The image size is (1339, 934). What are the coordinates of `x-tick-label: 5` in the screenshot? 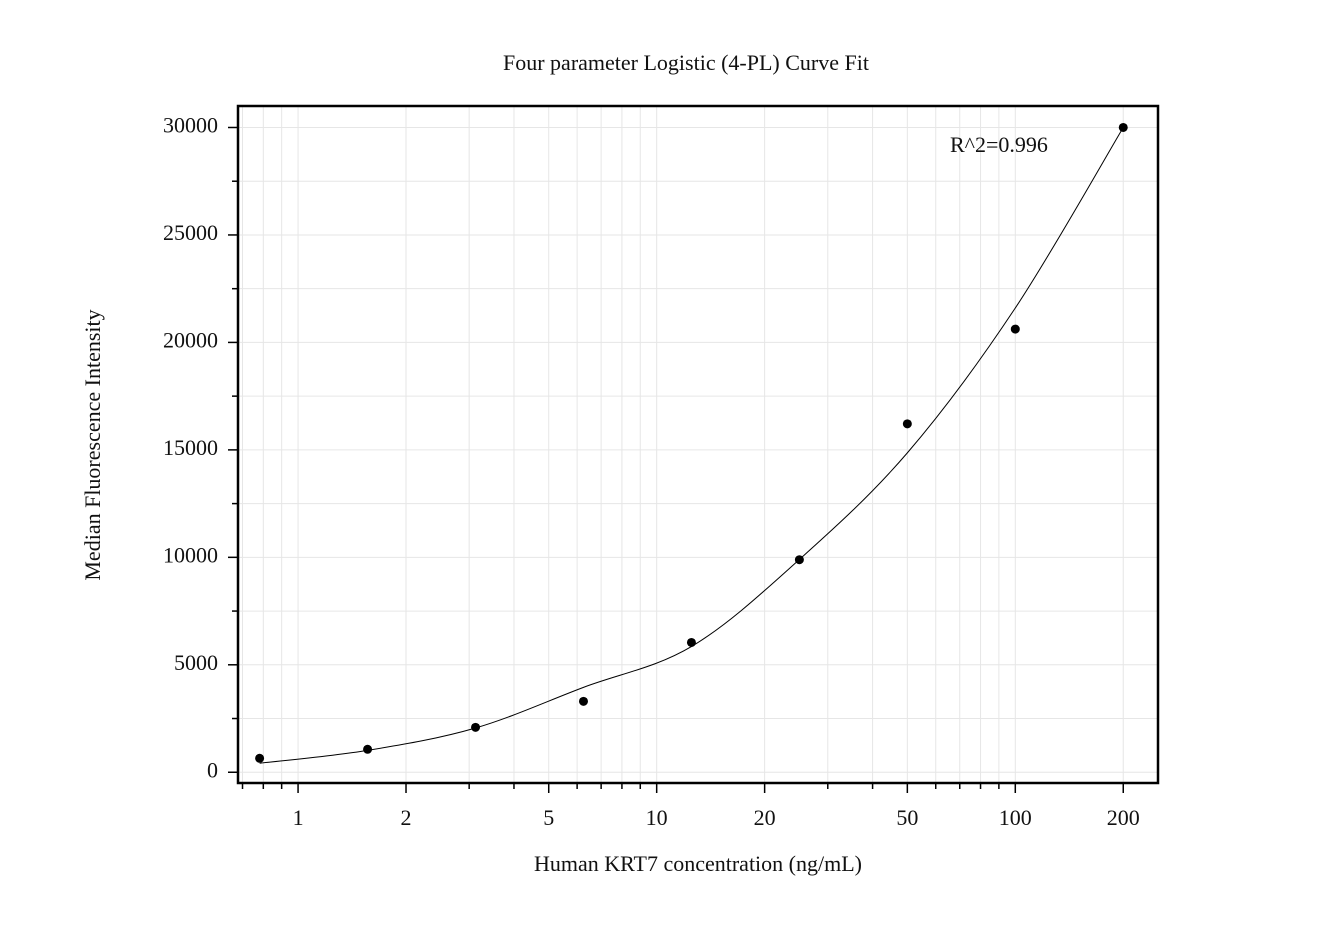 It's located at (548, 817).